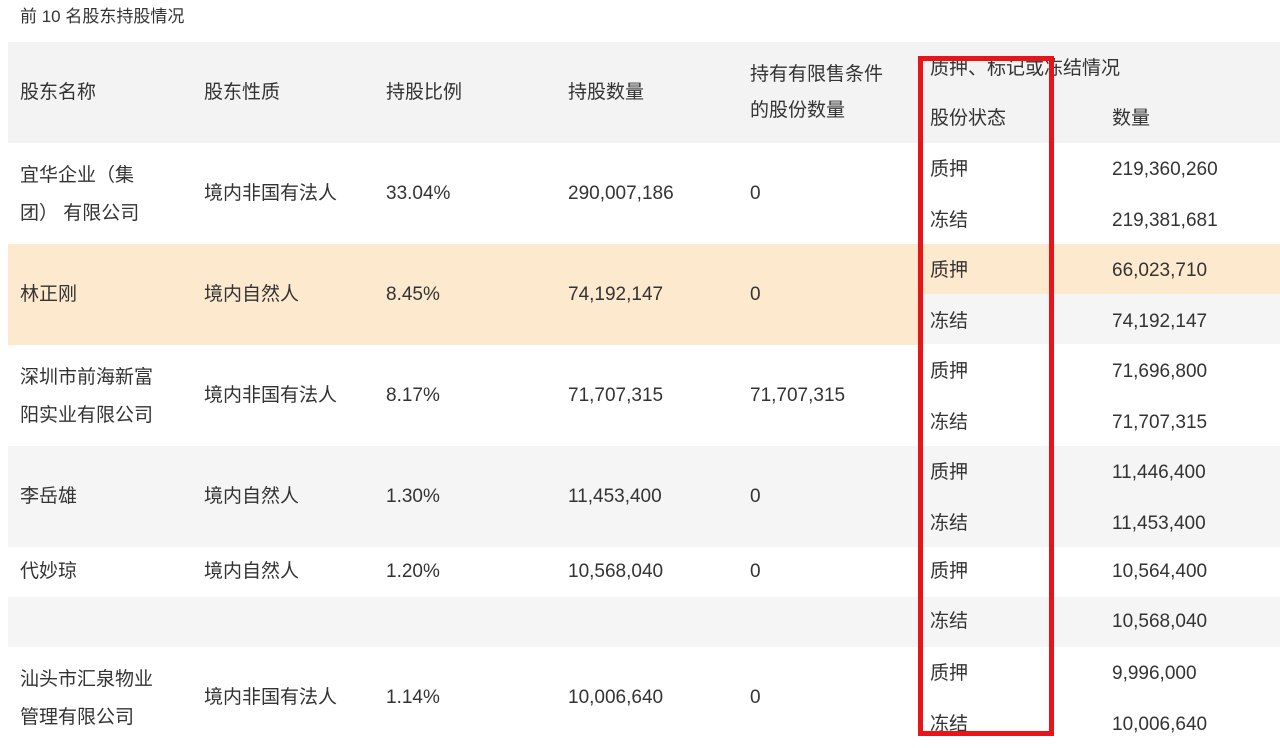  I want to click on header-ratio: 持股比例, so click(424, 92).